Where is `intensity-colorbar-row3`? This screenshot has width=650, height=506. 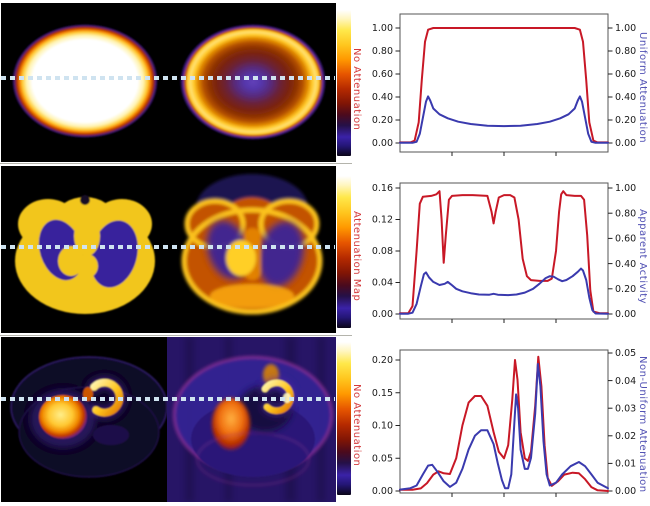 intensity-colorbar-row3 is located at coordinates (344, 418).